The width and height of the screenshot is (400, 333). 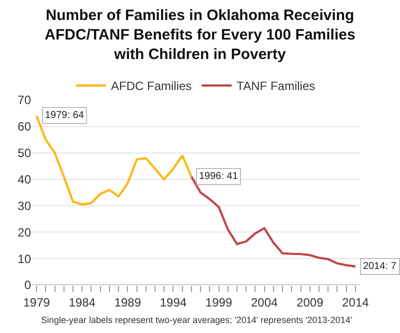 I want to click on x-tick-label: 2004, so click(x=264, y=302).